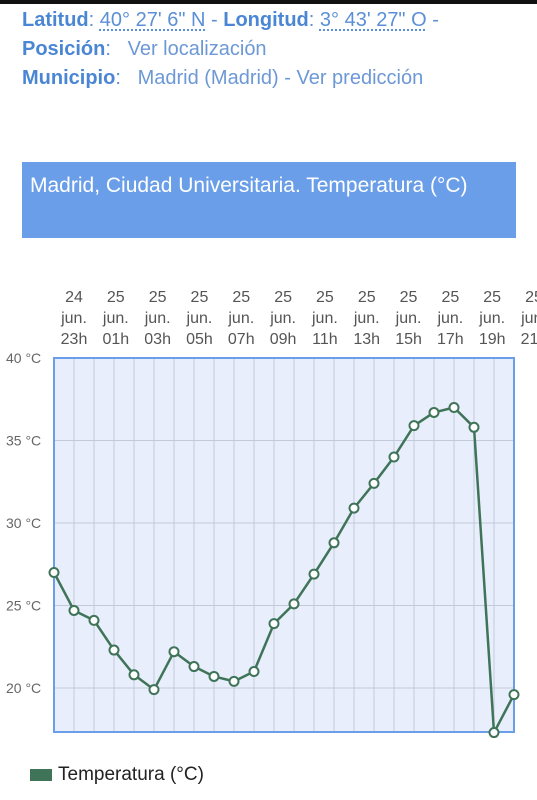 The height and width of the screenshot is (800, 537). What do you see at coordinates (69, 78) in the screenshot?
I see `municipality-label: Municipio` at bounding box center [69, 78].